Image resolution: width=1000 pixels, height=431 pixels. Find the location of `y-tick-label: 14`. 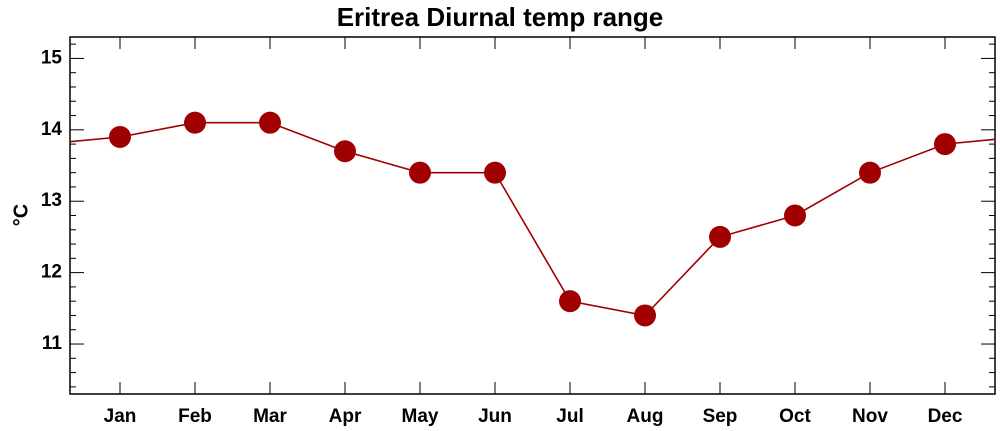

y-tick-label: 14 is located at coordinates (52, 129).